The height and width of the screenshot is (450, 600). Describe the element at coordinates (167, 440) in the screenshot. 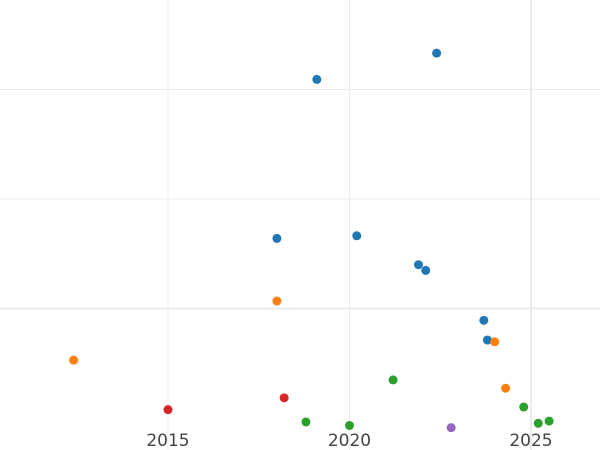

I see `x-tick-label: 2015` at that location.